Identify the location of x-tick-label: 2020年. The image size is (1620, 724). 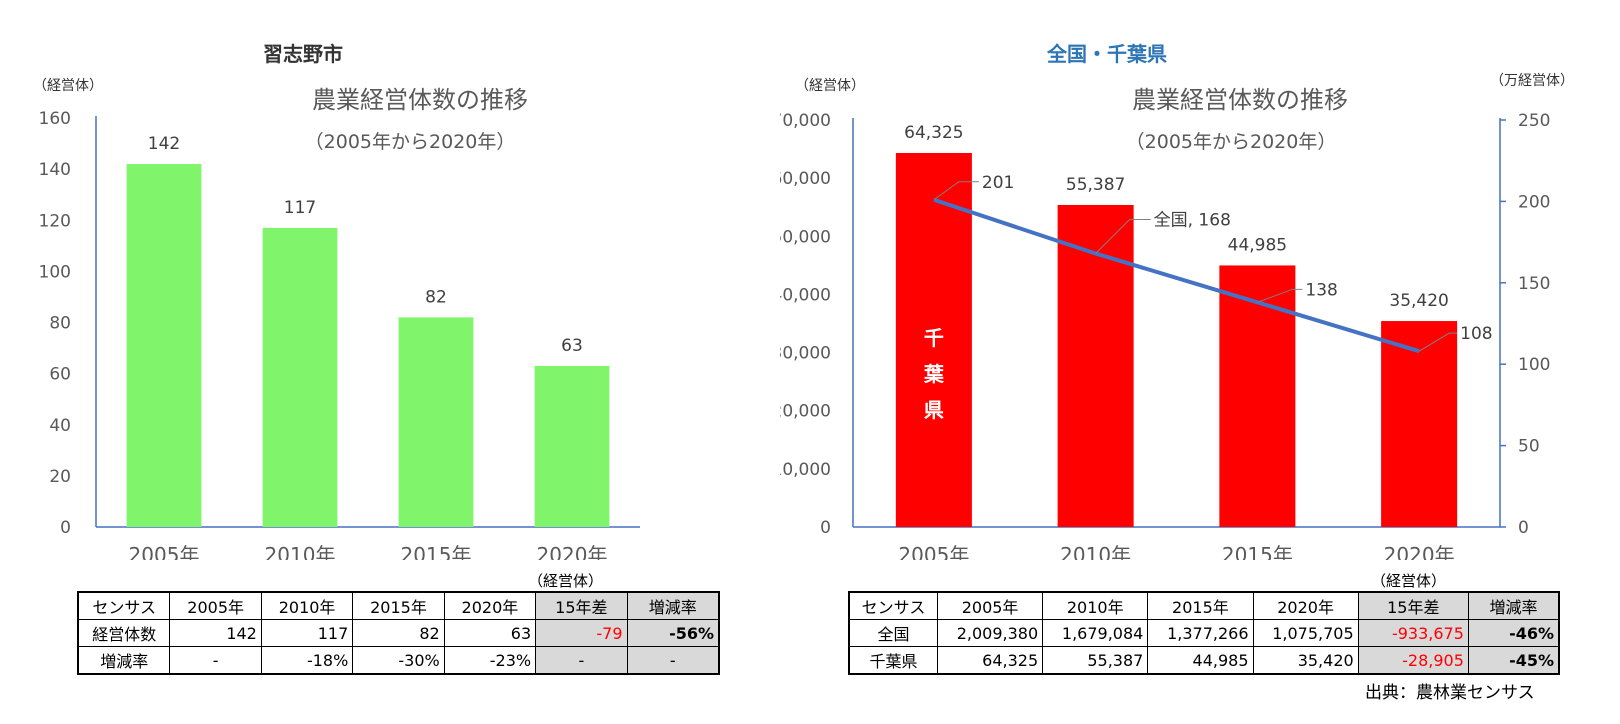
(572, 551).